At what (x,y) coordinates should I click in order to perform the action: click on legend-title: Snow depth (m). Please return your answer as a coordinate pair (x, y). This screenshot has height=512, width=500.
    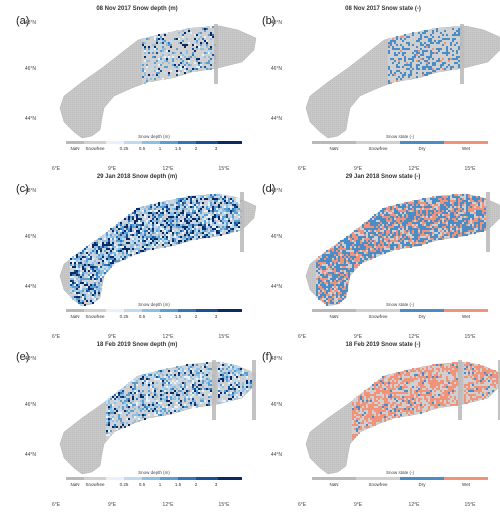
    Looking at the image, I should click on (154, 304).